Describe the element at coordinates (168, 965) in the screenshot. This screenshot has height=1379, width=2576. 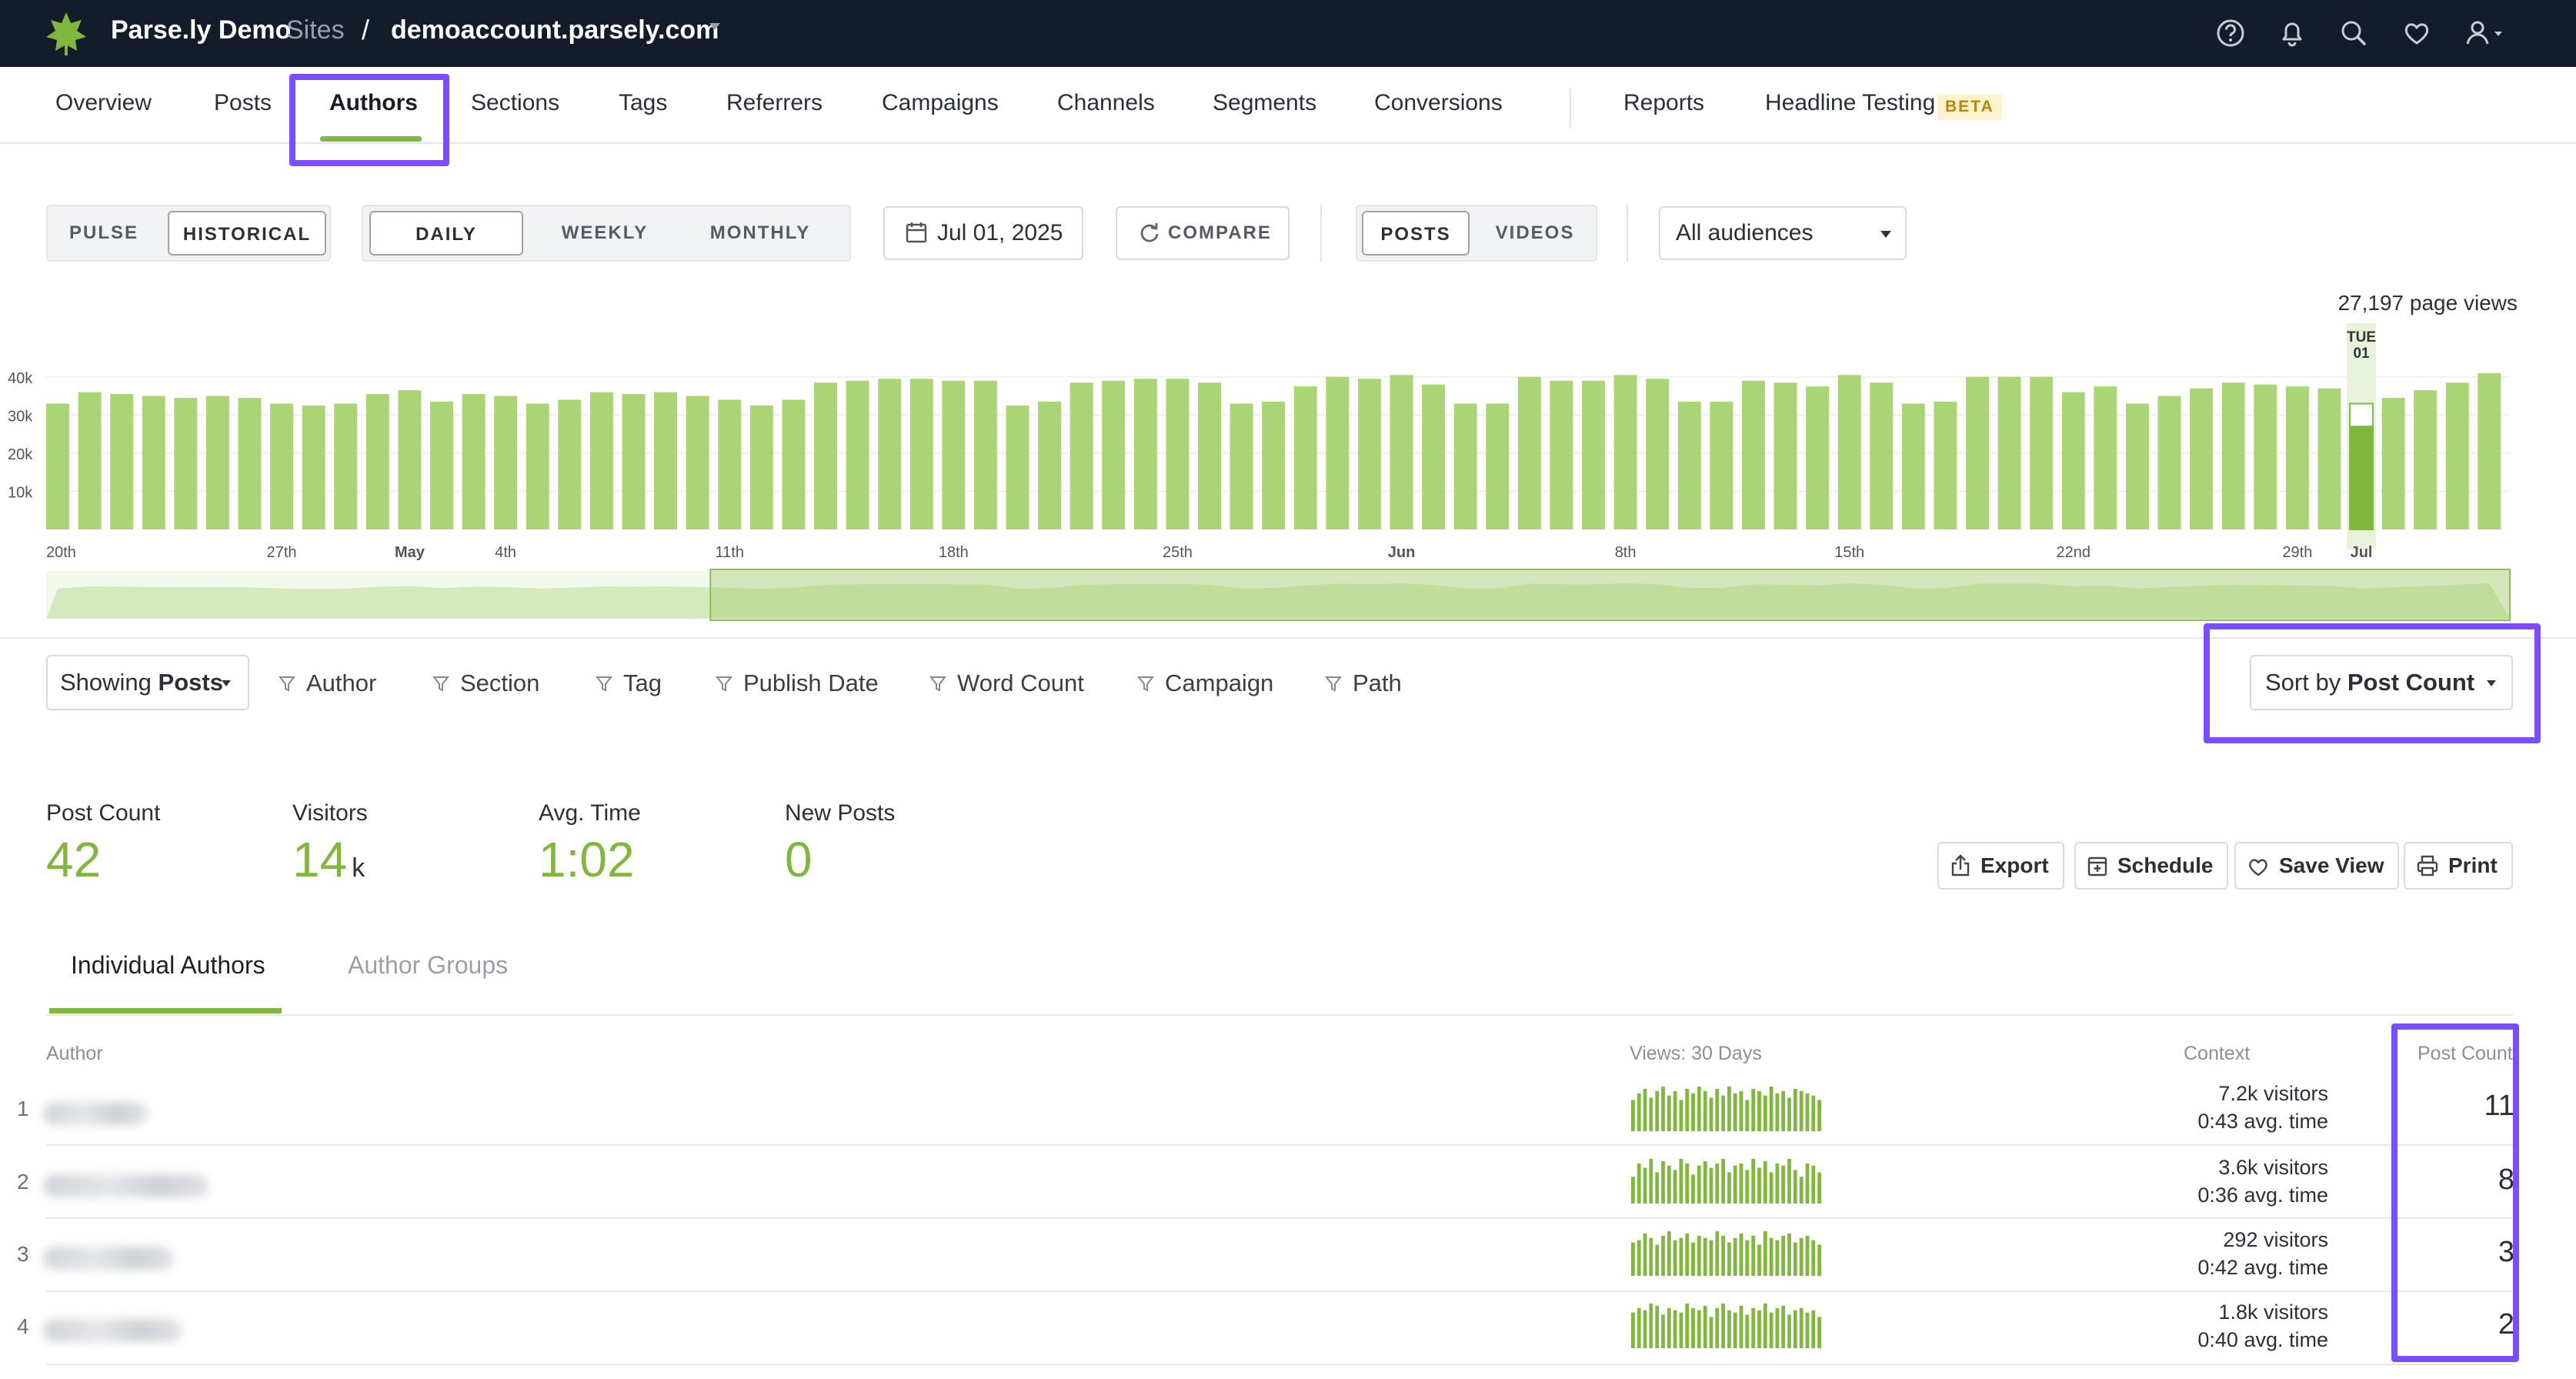
I see `tab-individual-authors: Individual Authors` at that location.